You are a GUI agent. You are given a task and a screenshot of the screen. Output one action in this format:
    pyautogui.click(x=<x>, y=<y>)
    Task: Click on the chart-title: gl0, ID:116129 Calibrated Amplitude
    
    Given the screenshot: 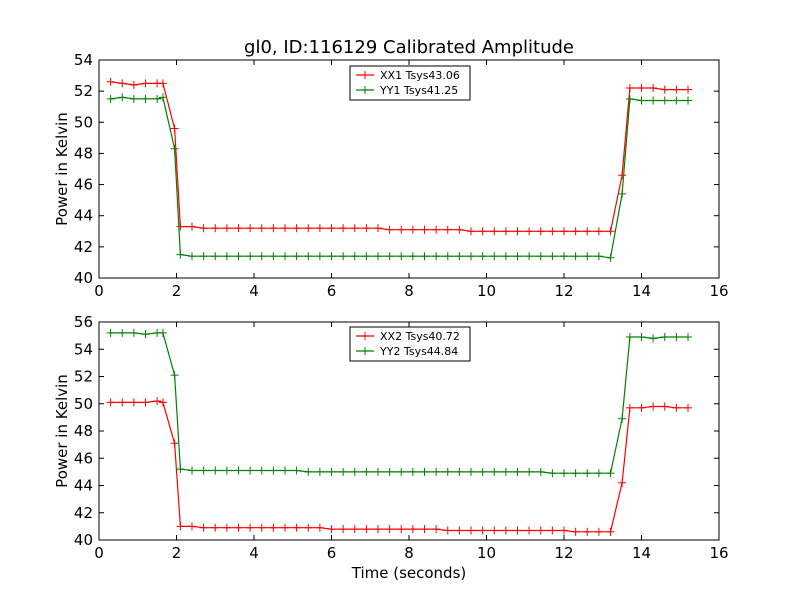 What is the action you would take?
    pyautogui.click(x=409, y=47)
    